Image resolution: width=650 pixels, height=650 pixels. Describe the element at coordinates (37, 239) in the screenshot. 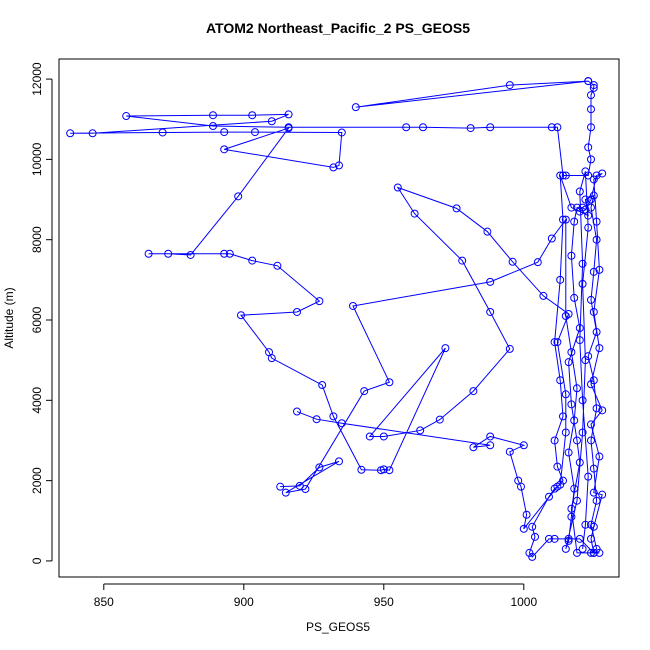

I see `y-tick-label: 8000` at that location.